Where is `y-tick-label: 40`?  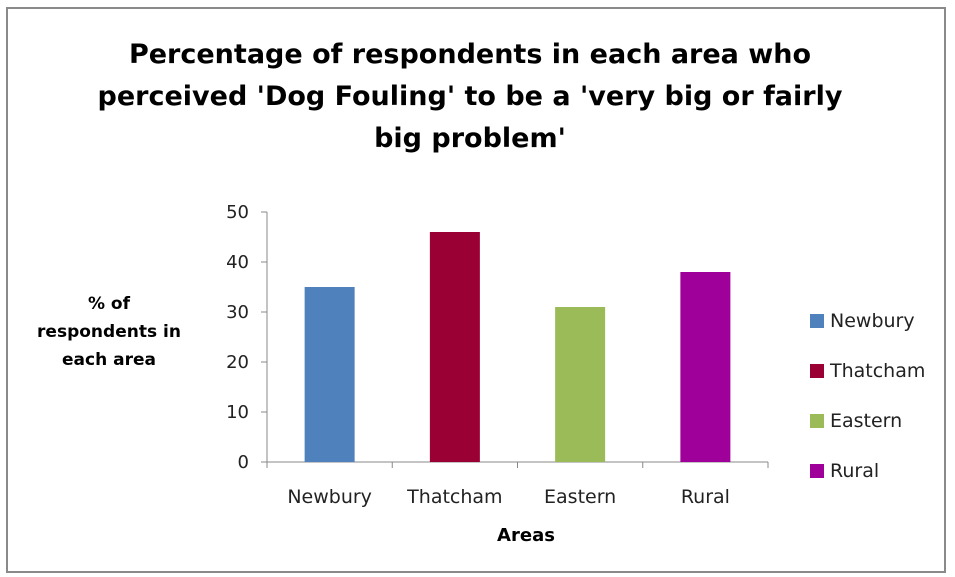 y-tick-label: 40 is located at coordinates (237, 262).